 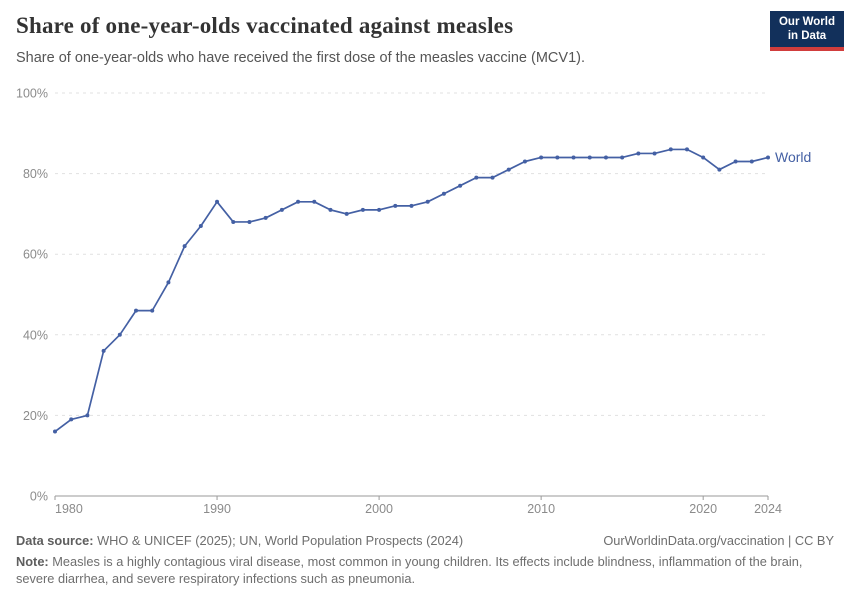 What do you see at coordinates (703, 509) in the screenshot?
I see `x-axis-label: 2020` at bounding box center [703, 509].